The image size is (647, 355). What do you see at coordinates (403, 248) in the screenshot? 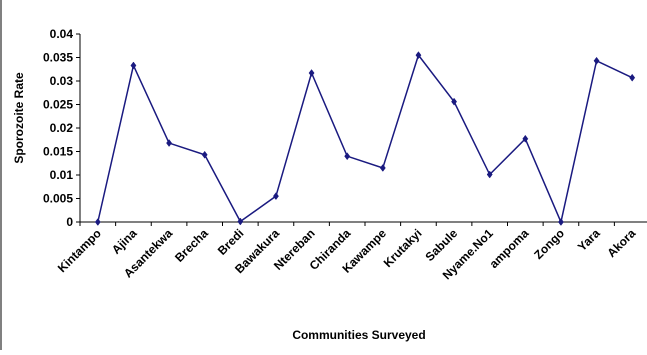
I see `x-tick-label: Krutakyi` at bounding box center [403, 248].